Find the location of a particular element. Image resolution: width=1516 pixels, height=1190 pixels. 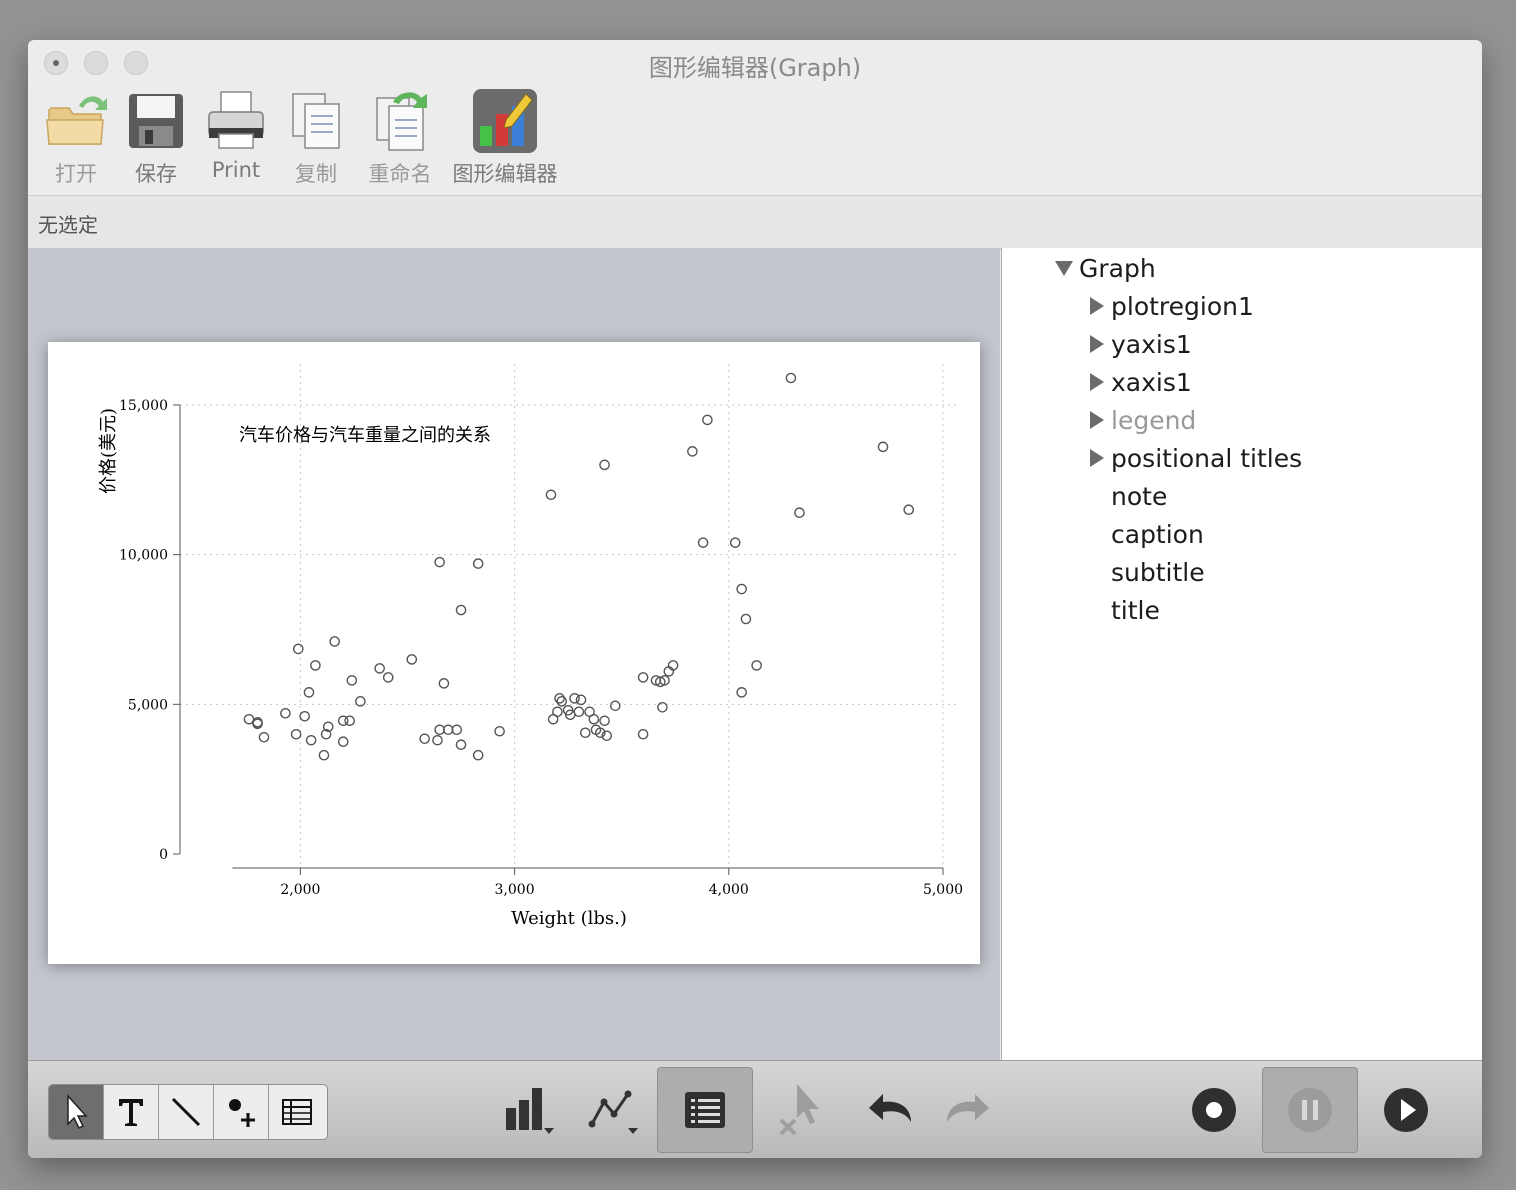

tree-item-positional-titles: positional titles is located at coordinates (1207, 458).